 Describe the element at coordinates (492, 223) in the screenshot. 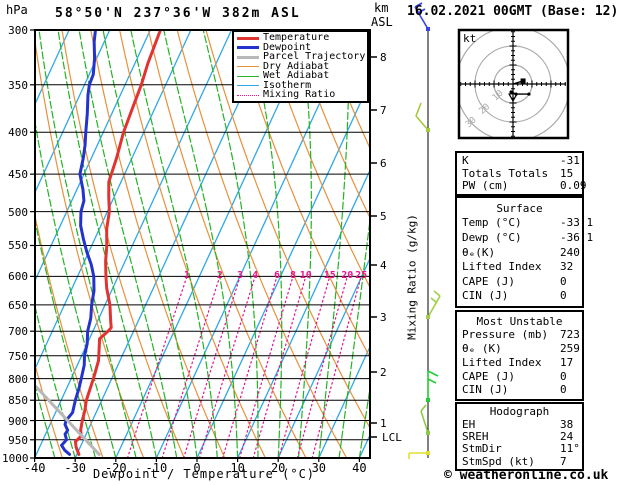

I see `panel-row-label: Temp (°C)` at that location.